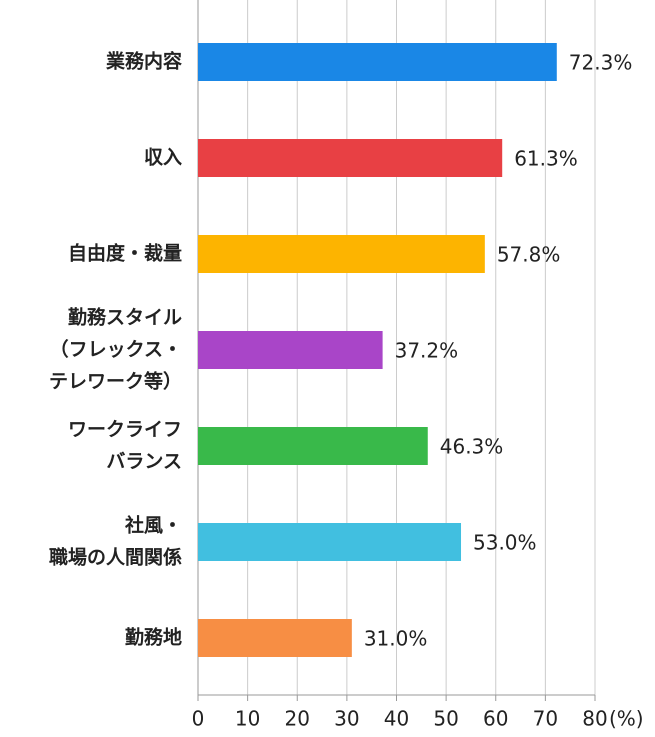 The height and width of the screenshot is (737, 655). What do you see at coordinates (445, 719) in the screenshot?
I see `x-tick-label: 50` at bounding box center [445, 719].